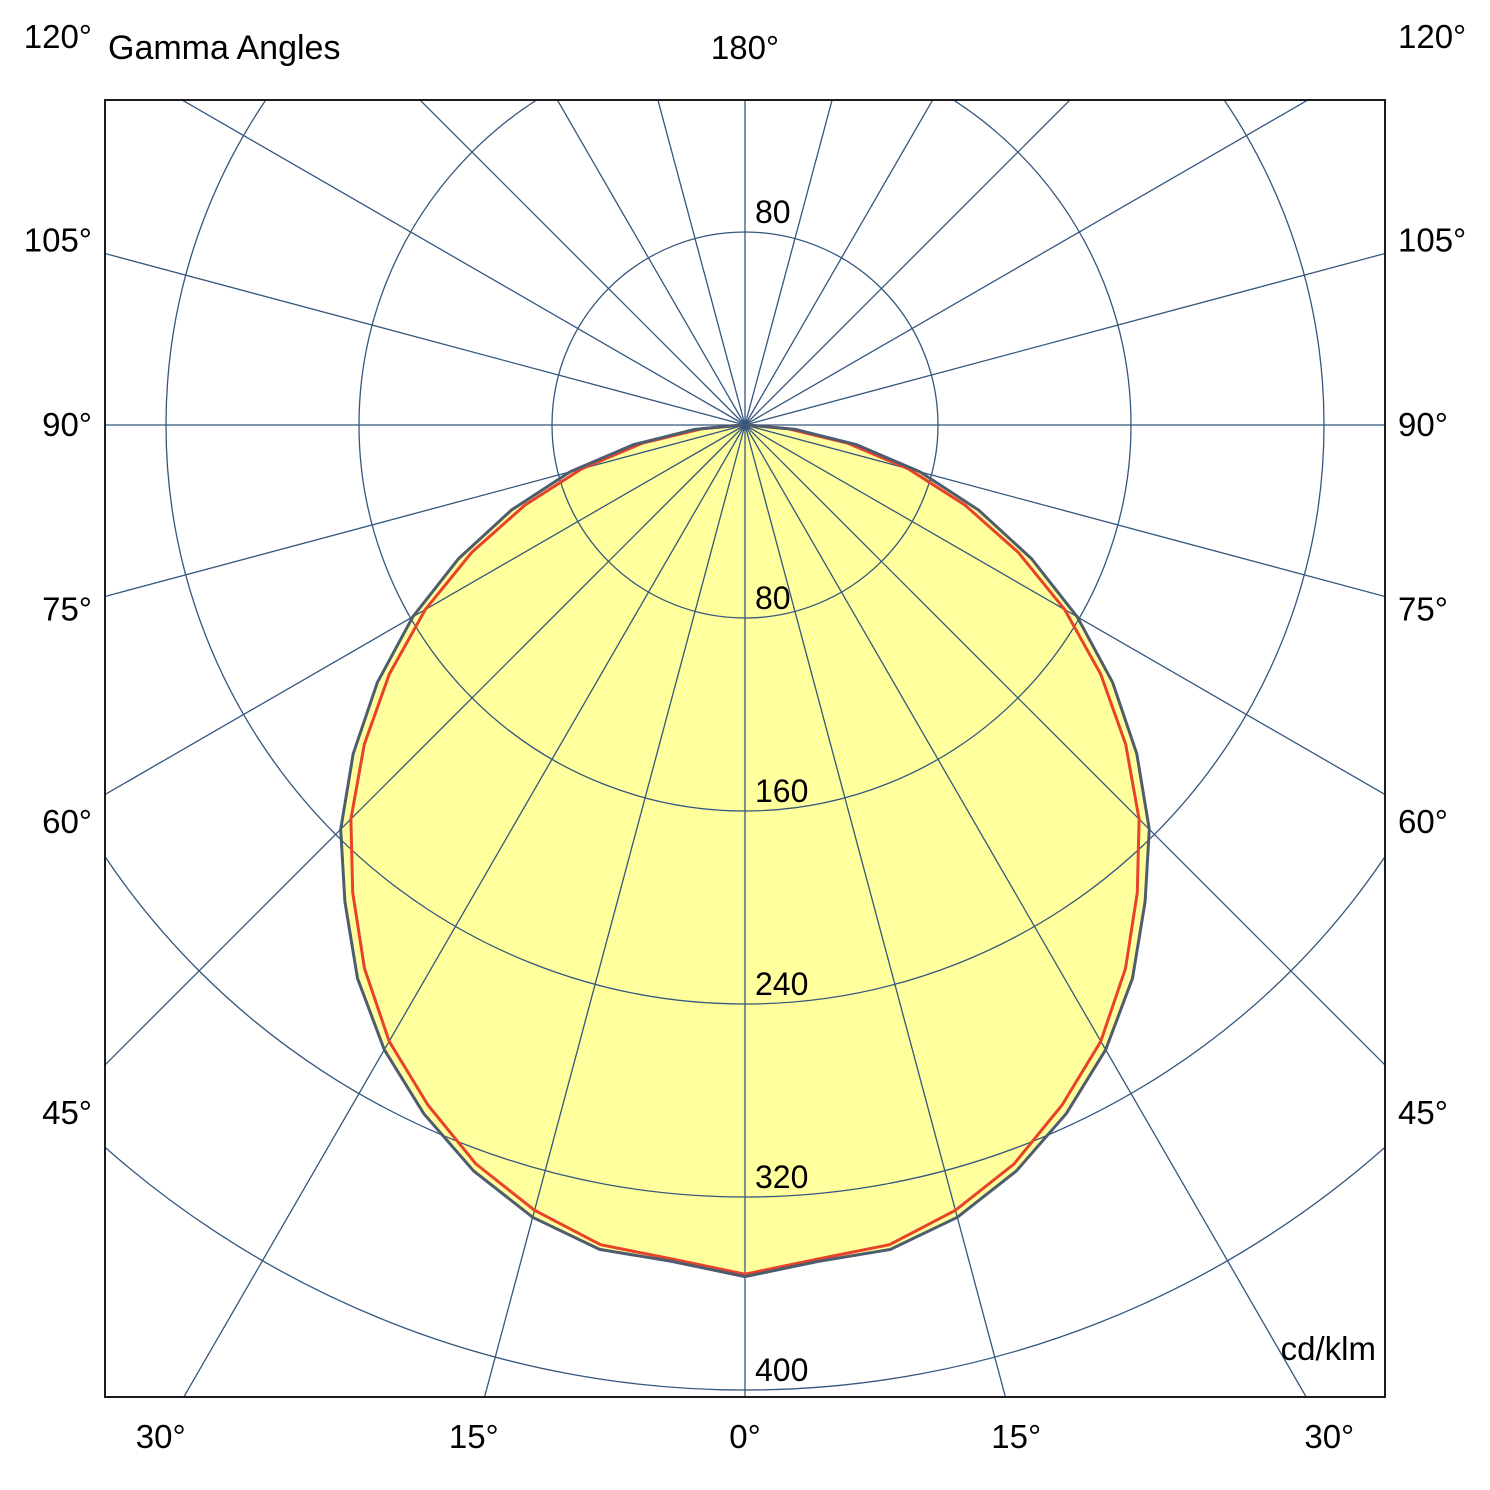  I want to click on ring-label-400: 400, so click(781, 1370).